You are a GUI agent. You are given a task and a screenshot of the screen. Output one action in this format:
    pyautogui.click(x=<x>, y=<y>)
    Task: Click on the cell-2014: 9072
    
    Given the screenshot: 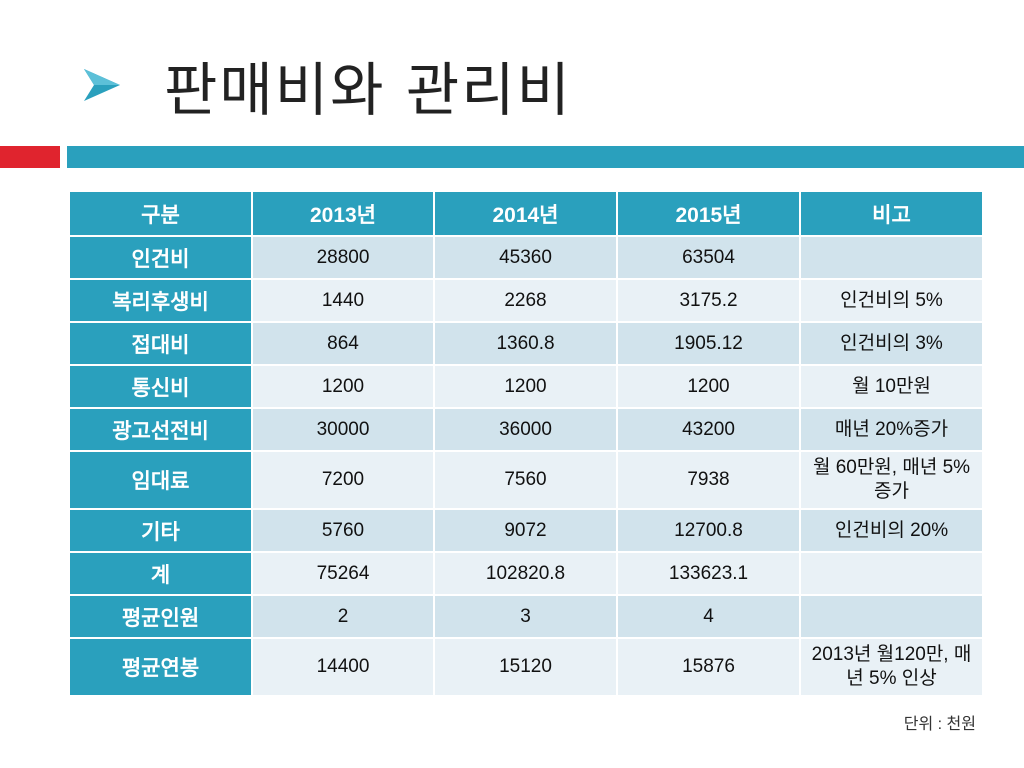 What is the action you would take?
    pyautogui.click(x=525, y=530)
    